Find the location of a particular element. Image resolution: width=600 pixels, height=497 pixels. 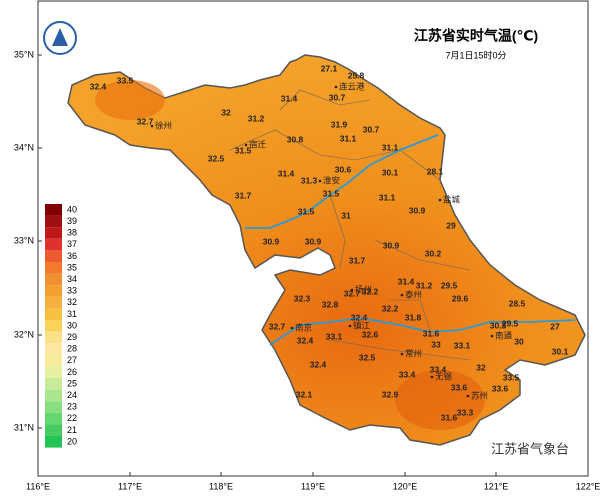

temperature-reading: 31.9 is located at coordinates (339, 124).